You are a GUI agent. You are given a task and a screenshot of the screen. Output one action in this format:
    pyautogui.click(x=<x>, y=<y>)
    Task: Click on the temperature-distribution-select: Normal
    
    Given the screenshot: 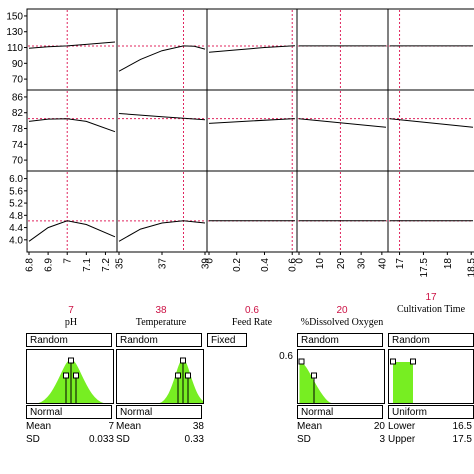 What is the action you would take?
    pyautogui.click(x=159, y=412)
    